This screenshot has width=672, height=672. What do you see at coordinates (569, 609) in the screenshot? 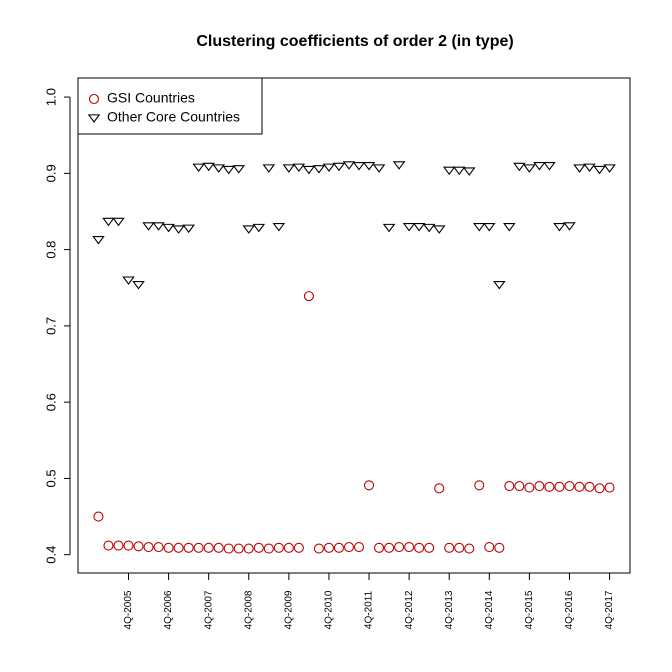
I see `x-tick-label: 4Q-2016` at bounding box center [569, 609].